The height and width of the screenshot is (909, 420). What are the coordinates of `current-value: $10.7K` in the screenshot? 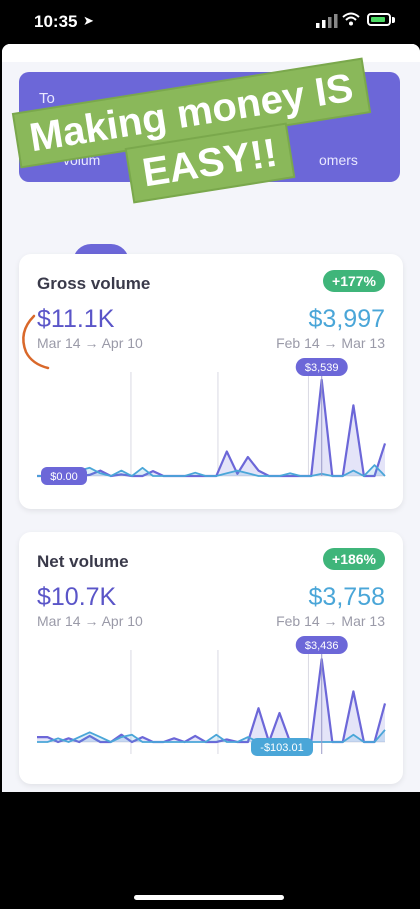 It's located at (77, 597).